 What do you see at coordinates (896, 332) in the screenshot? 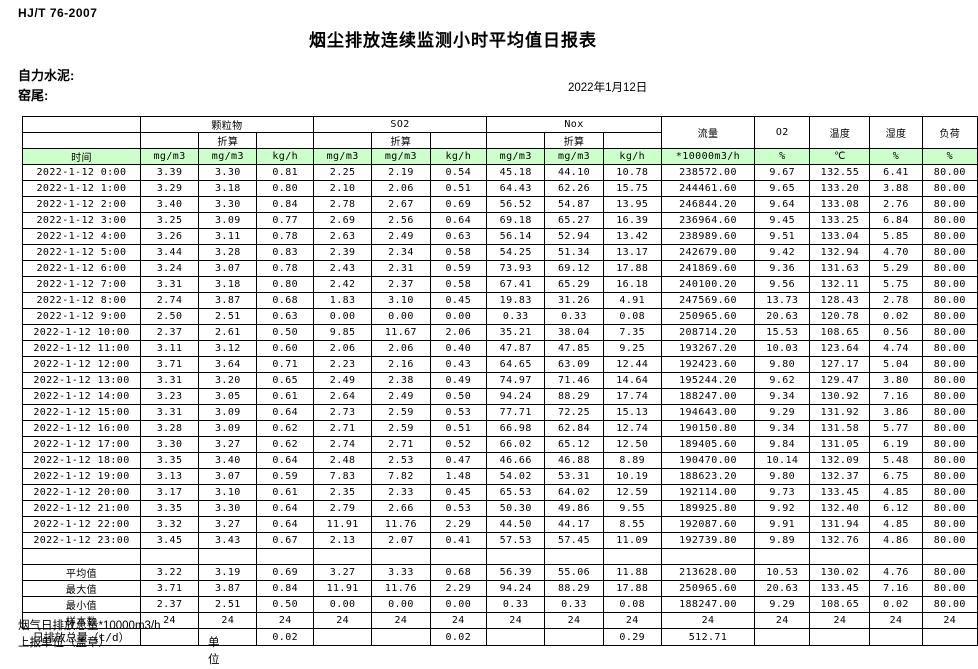
I see `cell-humidity: 0.56` at bounding box center [896, 332].